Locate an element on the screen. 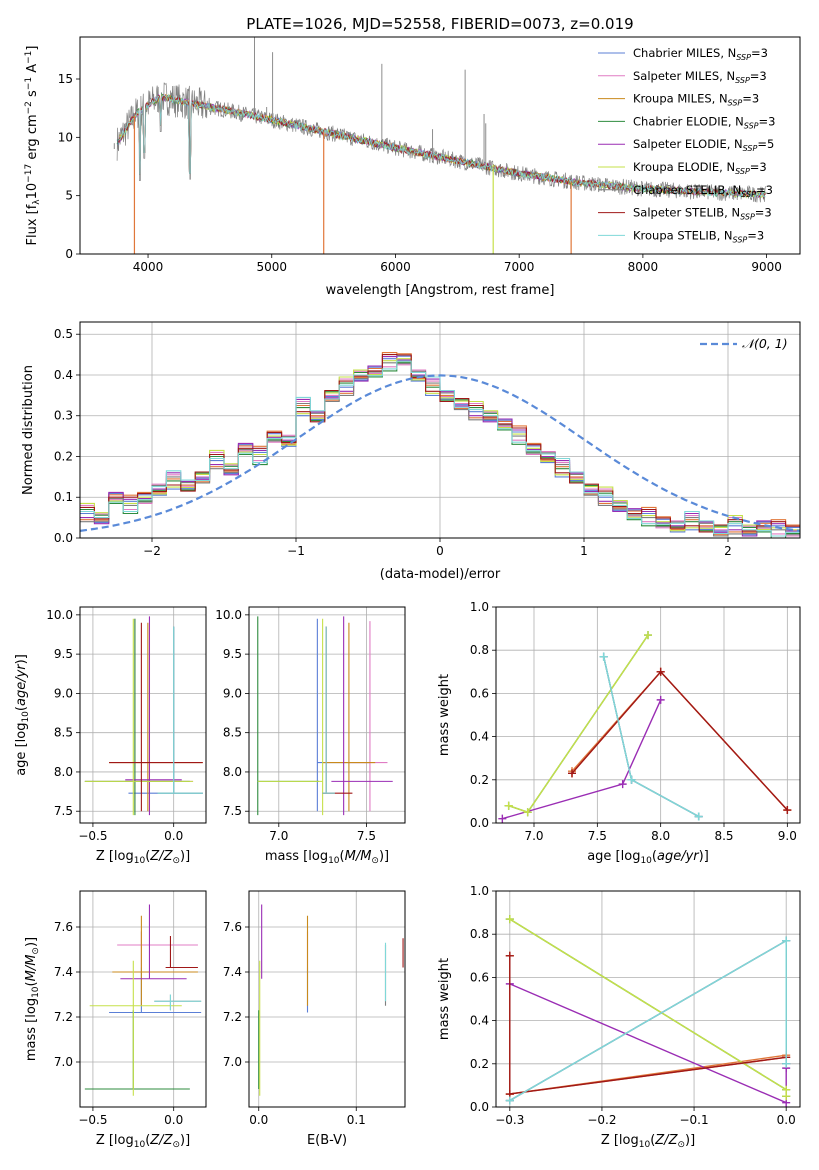 The image size is (819, 1170). mass-vs-EBV-frame is located at coordinates (327, 999).